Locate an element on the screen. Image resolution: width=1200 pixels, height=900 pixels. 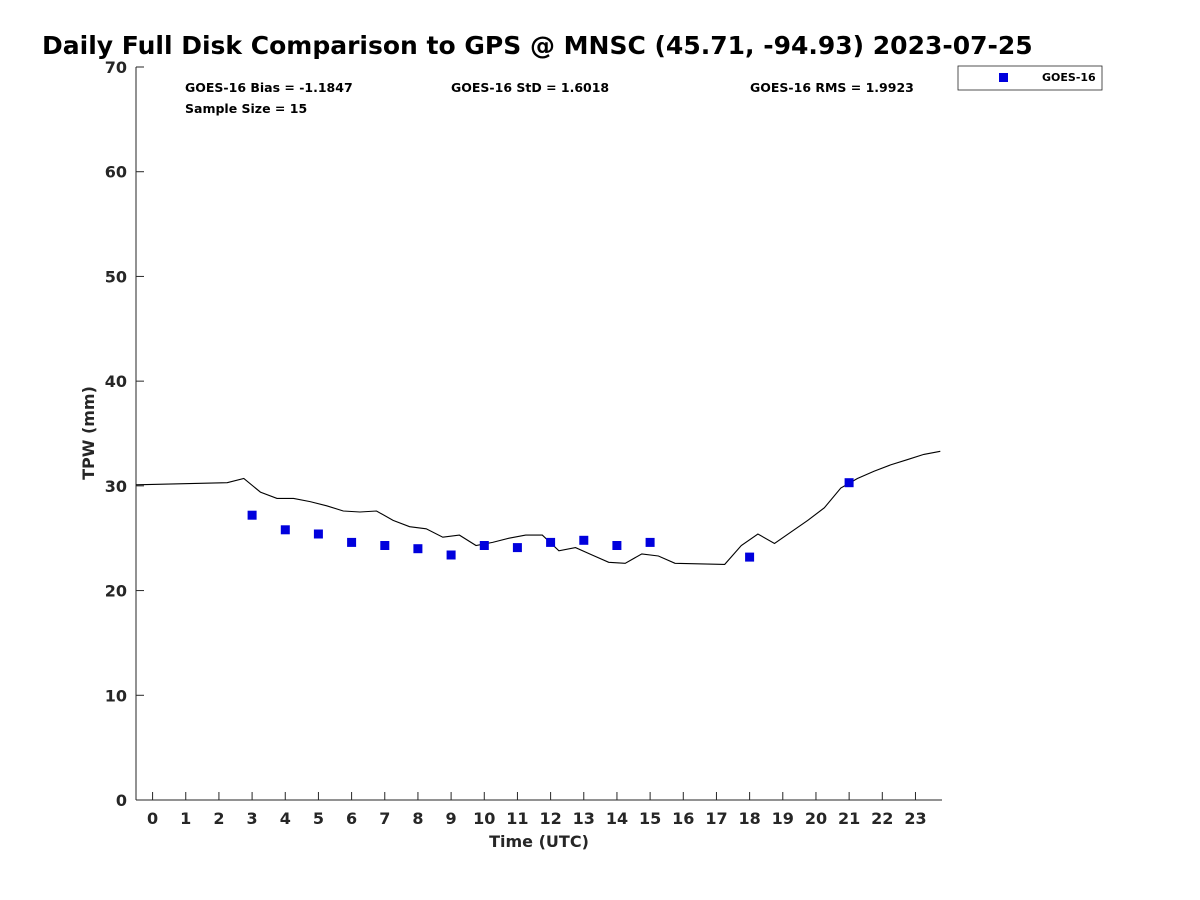
x-tick-label: 11 is located at coordinates (517, 818).